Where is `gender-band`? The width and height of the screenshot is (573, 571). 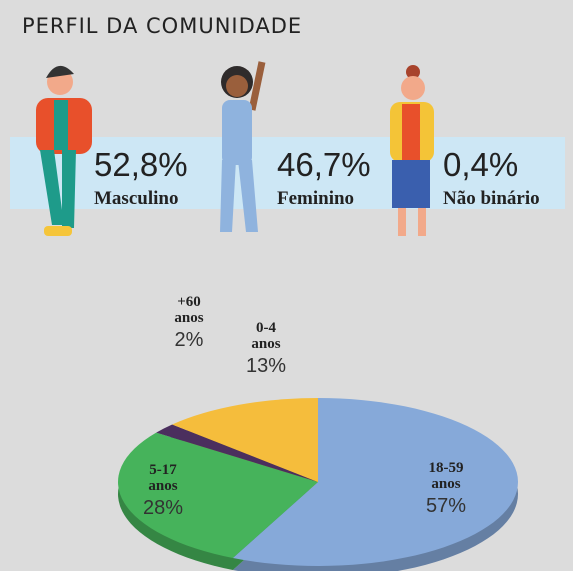
gender-band is located at coordinates (287, 173).